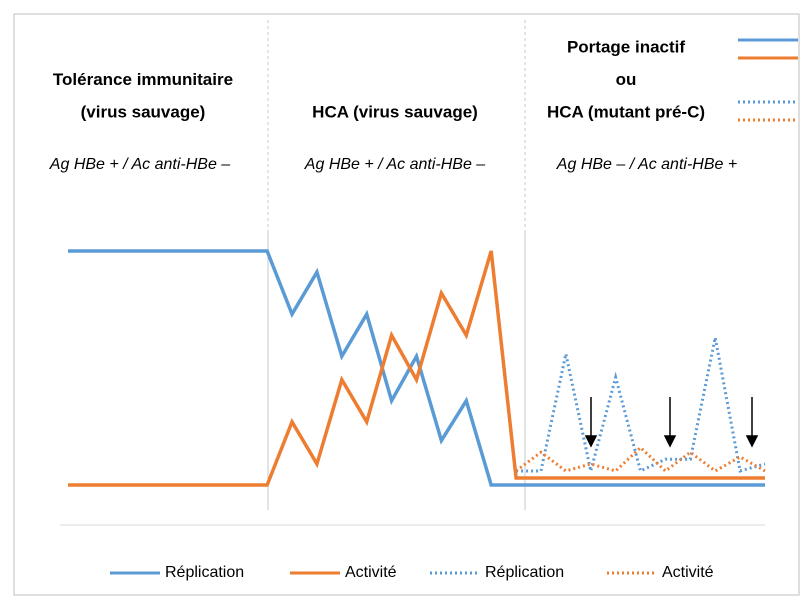 Image resolution: width=805 pixels, height=601 pixels. Describe the element at coordinates (395, 111) in the screenshot. I see `phase-title: HCA (virus sauvage)` at that location.